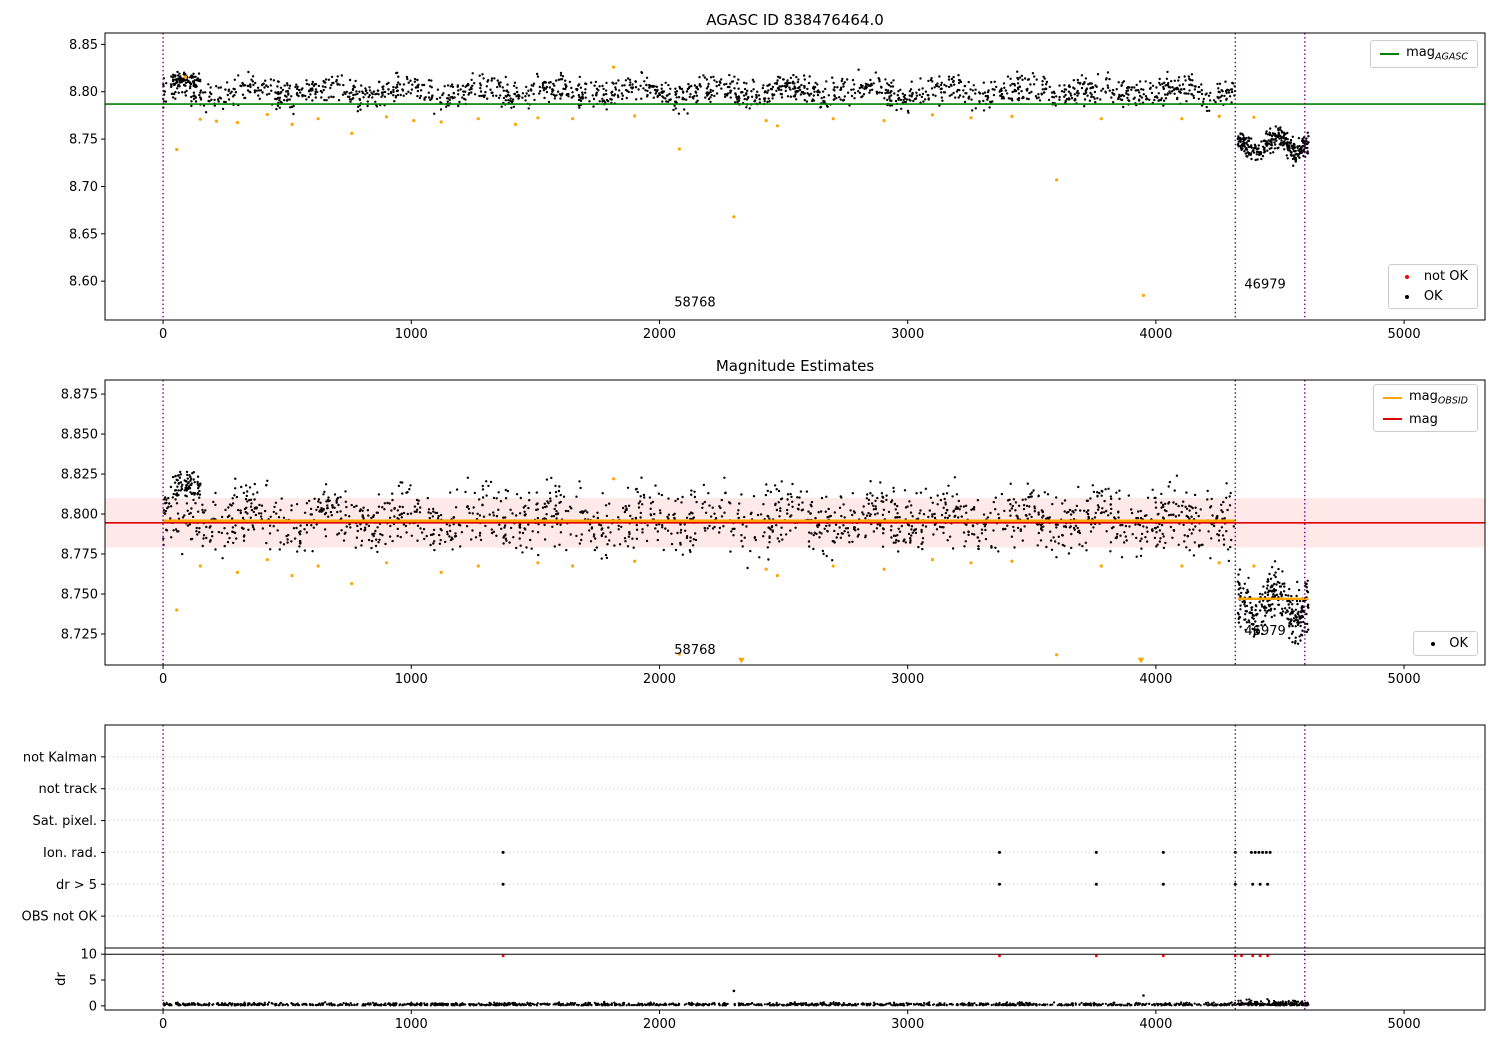 The height and width of the screenshot is (1050, 1500). What do you see at coordinates (736, 998) in the screenshot?
I see `dr-scatter-points` at bounding box center [736, 998].